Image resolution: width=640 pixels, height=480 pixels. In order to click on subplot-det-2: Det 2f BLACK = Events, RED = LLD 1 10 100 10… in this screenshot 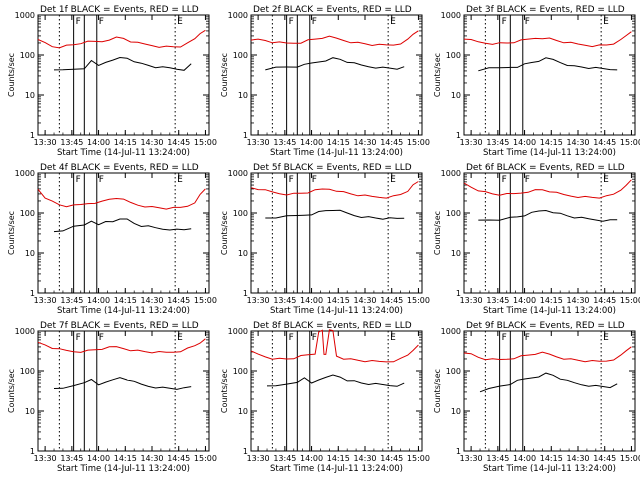, I will do `click(325, 81)`.